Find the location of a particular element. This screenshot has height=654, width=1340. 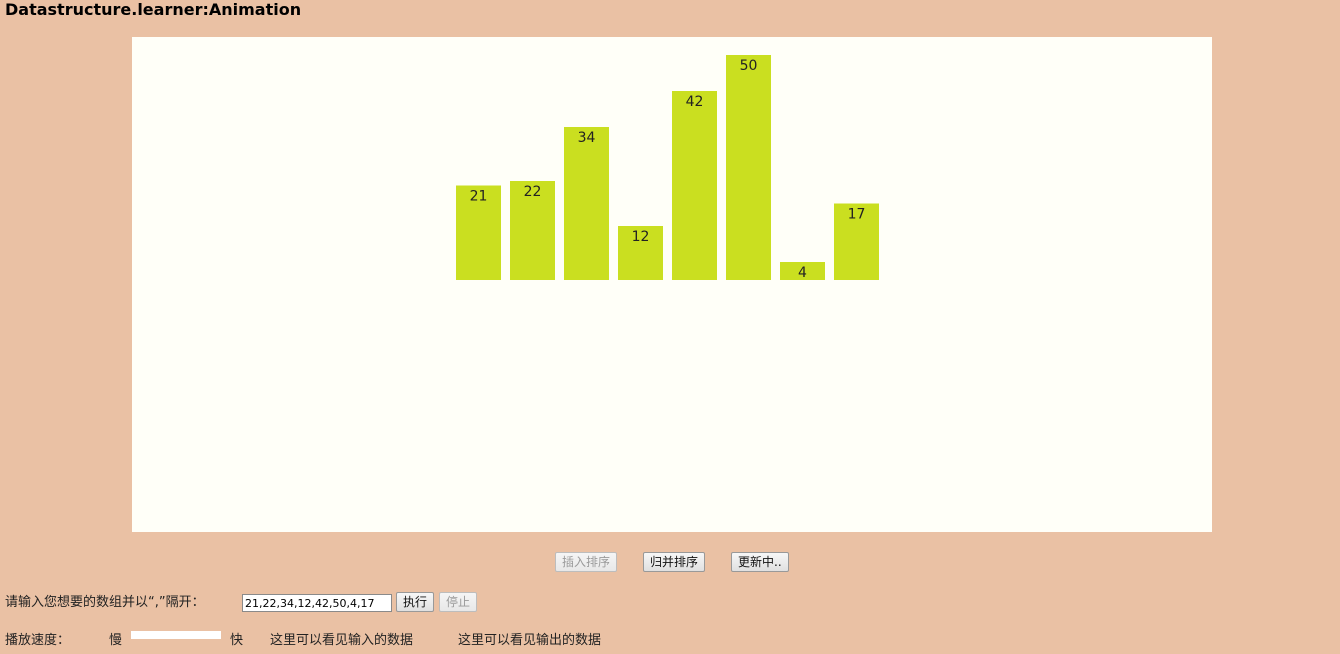

array-input-prompt: 请输入您想要的数组并以“,”隔开： is located at coordinates (105, 602).